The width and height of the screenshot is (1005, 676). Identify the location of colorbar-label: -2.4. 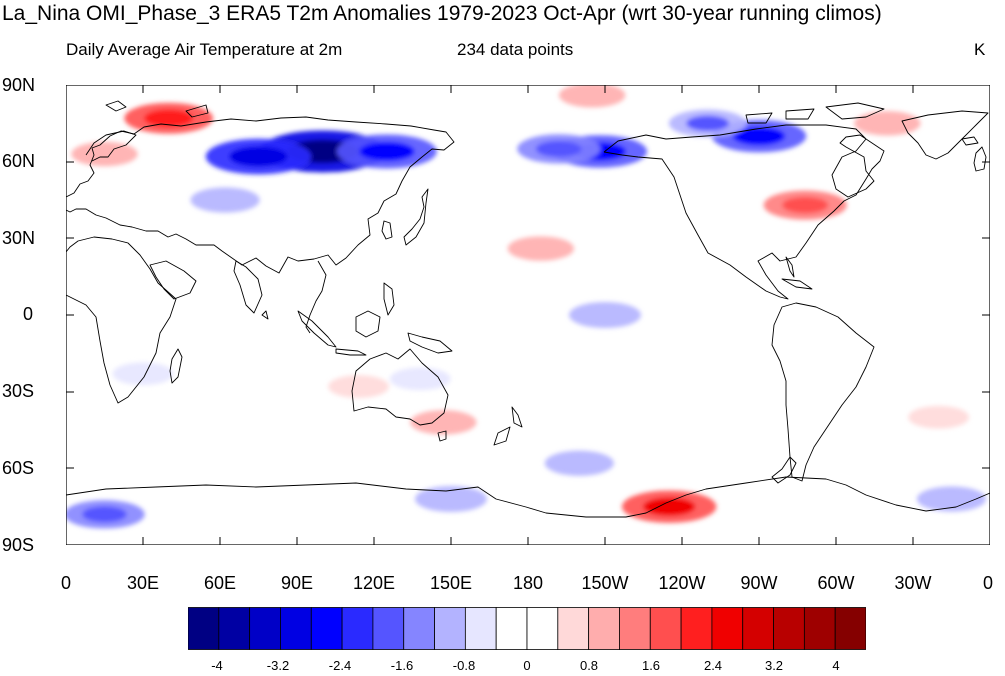
(340, 665).